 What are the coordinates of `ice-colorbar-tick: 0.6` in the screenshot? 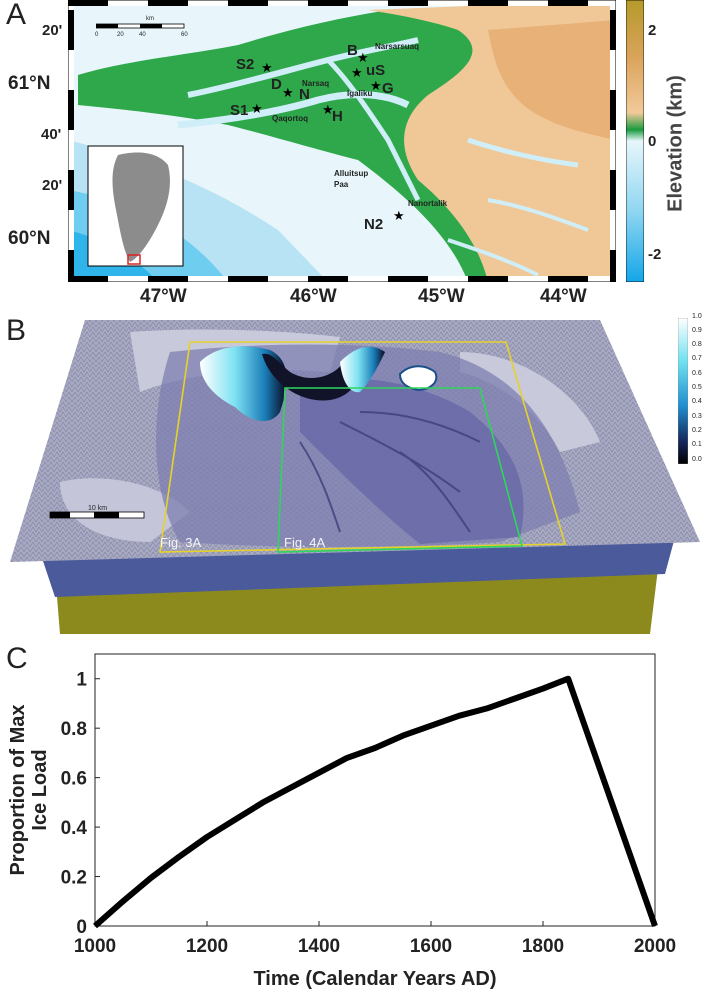 It's located at (697, 373).